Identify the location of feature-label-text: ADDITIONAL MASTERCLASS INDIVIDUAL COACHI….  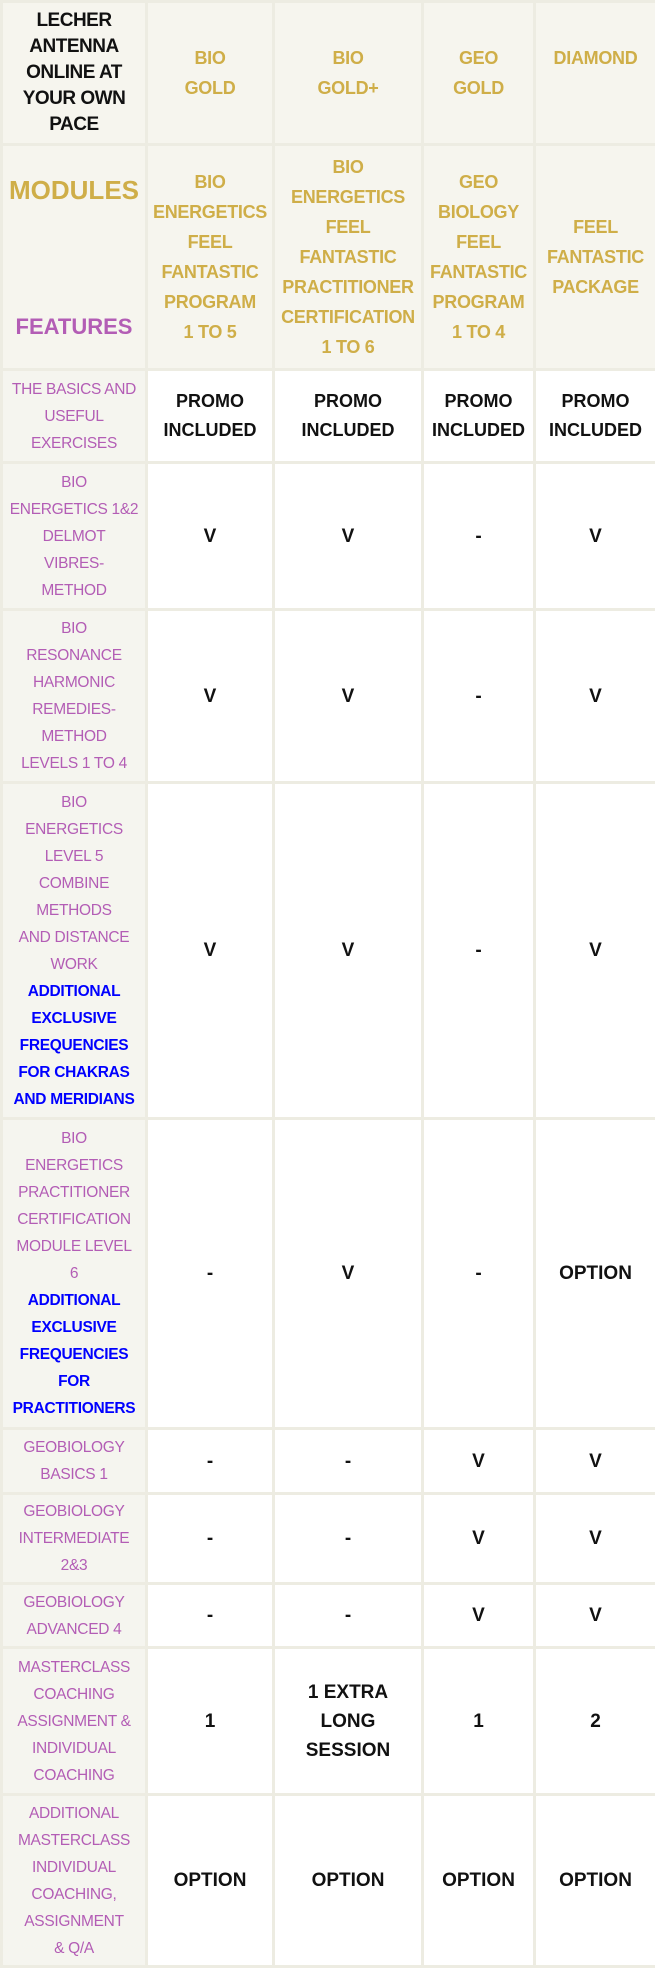
(74, 1880).